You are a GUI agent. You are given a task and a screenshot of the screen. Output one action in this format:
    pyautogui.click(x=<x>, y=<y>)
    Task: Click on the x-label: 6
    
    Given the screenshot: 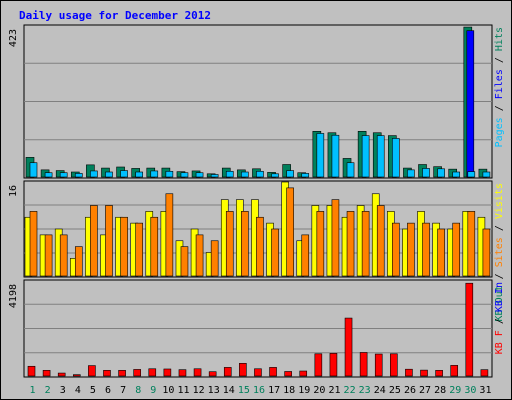 What is the action you would take?
    pyautogui.click(x=108, y=390)
    